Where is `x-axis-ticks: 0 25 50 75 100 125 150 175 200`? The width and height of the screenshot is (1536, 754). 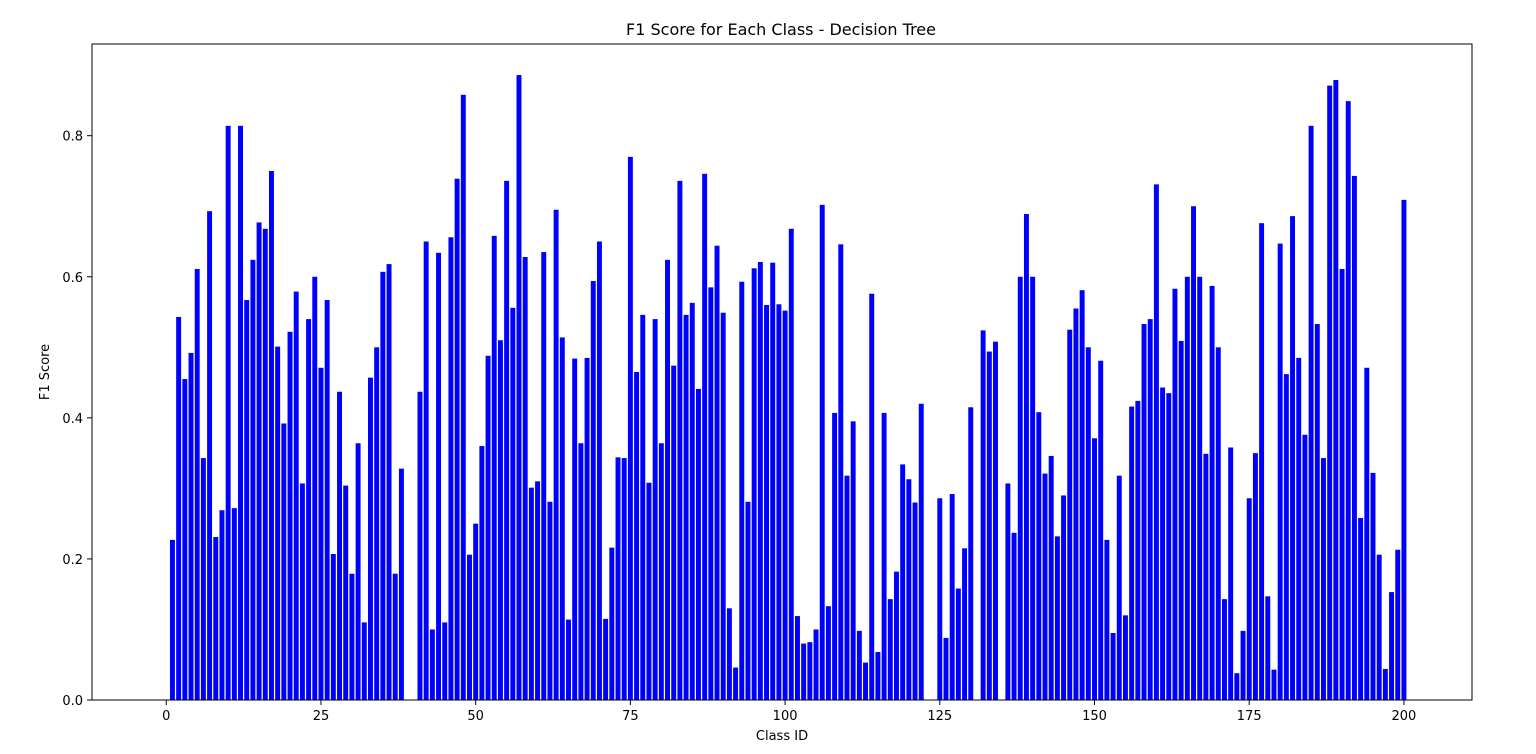 x-axis-ticks: 0 25 50 75 100 125 150 175 200 is located at coordinates (789, 712).